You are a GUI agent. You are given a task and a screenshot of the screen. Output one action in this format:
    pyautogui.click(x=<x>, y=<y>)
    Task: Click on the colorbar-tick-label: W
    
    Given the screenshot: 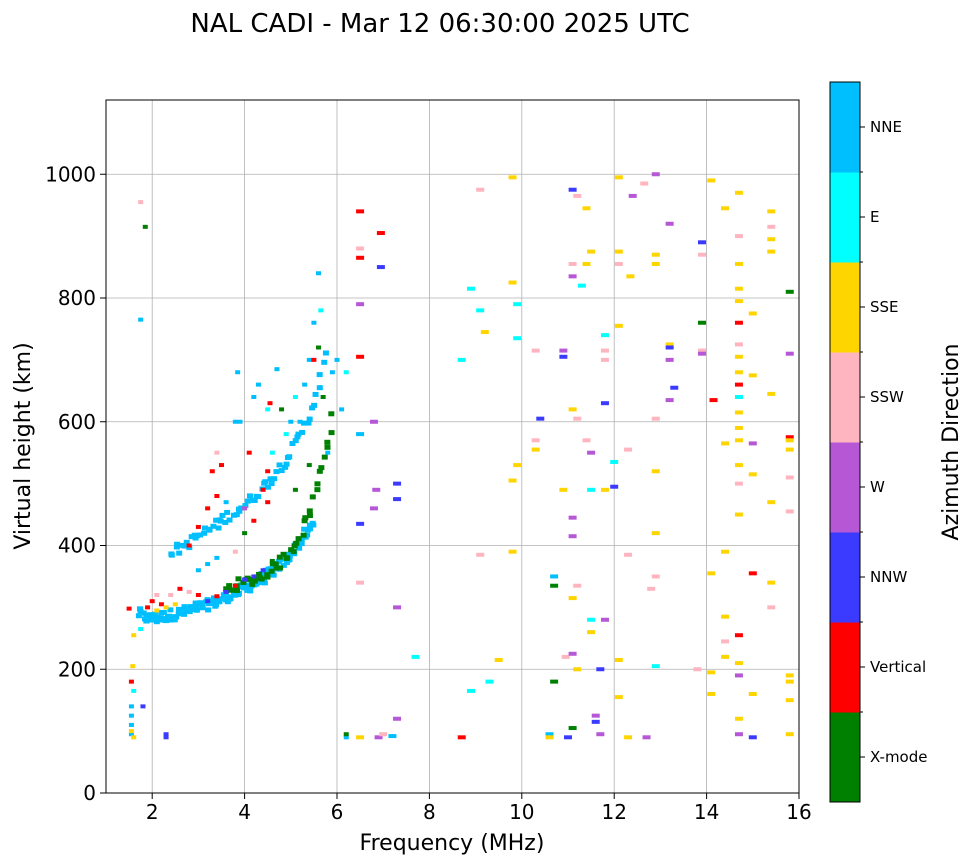 What is the action you would take?
    pyautogui.click(x=877, y=487)
    